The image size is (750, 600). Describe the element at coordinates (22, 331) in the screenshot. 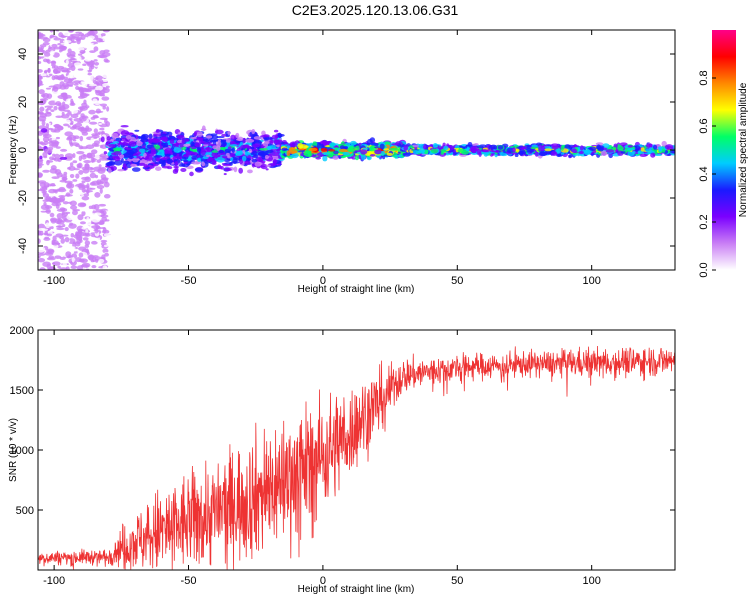

I see `snr-ytick-label: 2000` at that location.